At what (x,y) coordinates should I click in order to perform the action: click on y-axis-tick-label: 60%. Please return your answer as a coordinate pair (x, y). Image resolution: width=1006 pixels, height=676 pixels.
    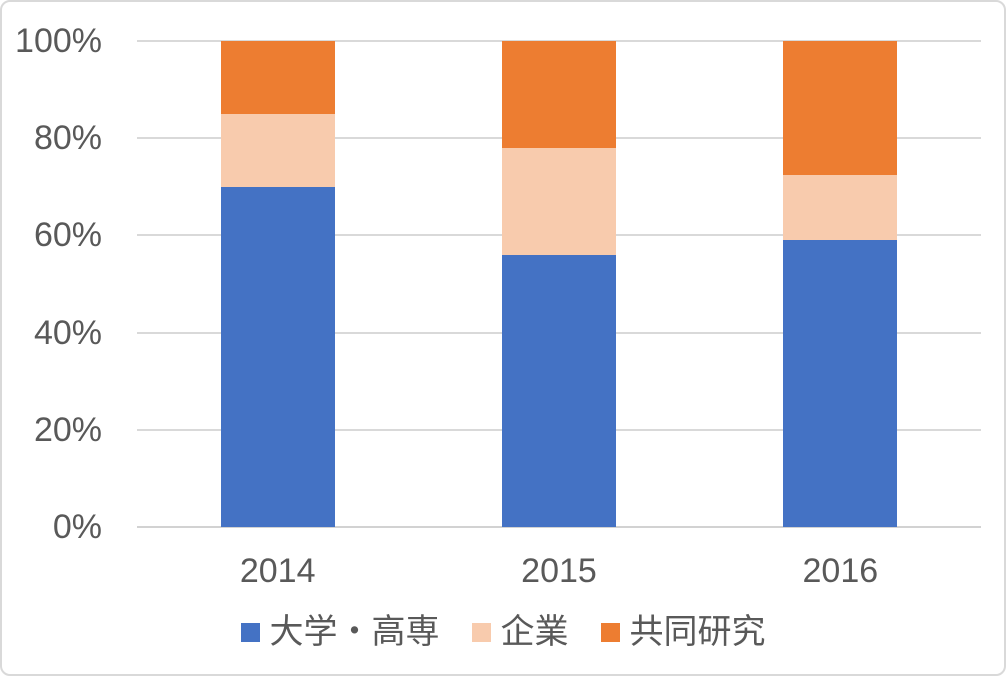
    Looking at the image, I should click on (67, 235).